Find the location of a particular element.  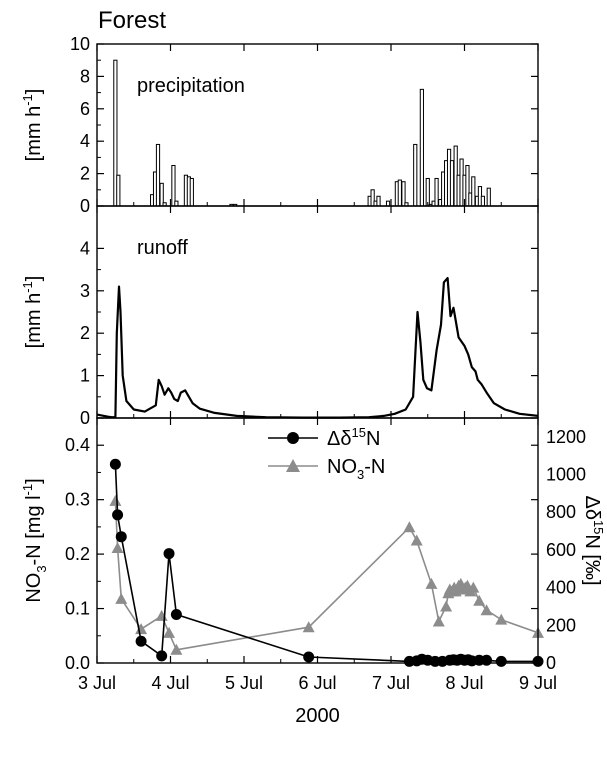

precipitation-y-label: [mm h-1] is located at coordinates (32, 125).